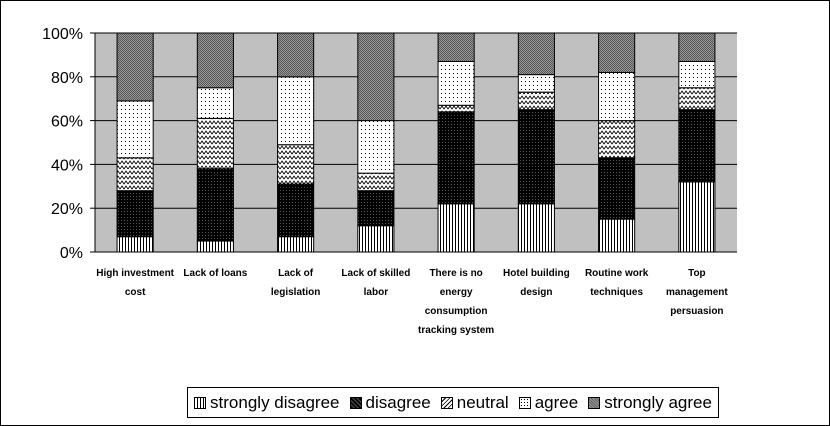 The height and width of the screenshot is (426, 830). What do you see at coordinates (482, 402) in the screenshot?
I see `legend-label-neutral: neutral` at bounding box center [482, 402].